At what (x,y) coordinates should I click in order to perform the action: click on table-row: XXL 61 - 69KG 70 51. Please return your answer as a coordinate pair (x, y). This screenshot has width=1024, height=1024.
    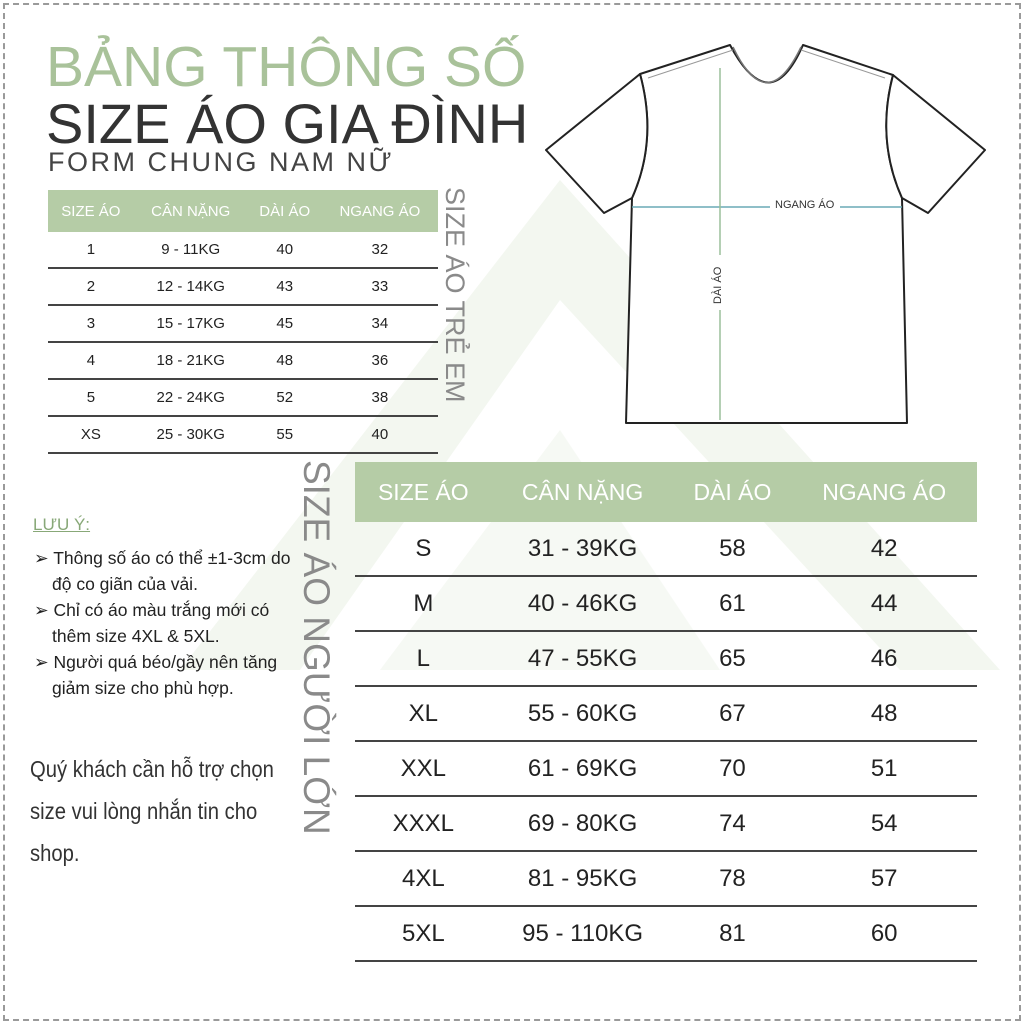
    Looking at the image, I should click on (666, 769).